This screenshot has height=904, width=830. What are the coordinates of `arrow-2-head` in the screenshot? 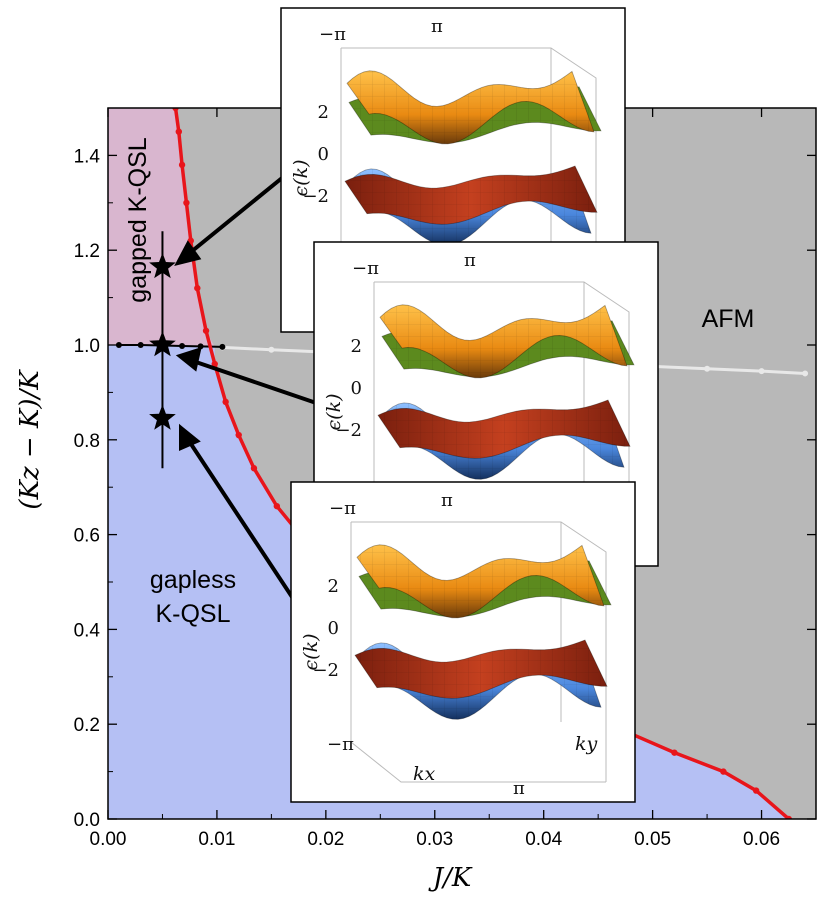 It's located at (188, 359).